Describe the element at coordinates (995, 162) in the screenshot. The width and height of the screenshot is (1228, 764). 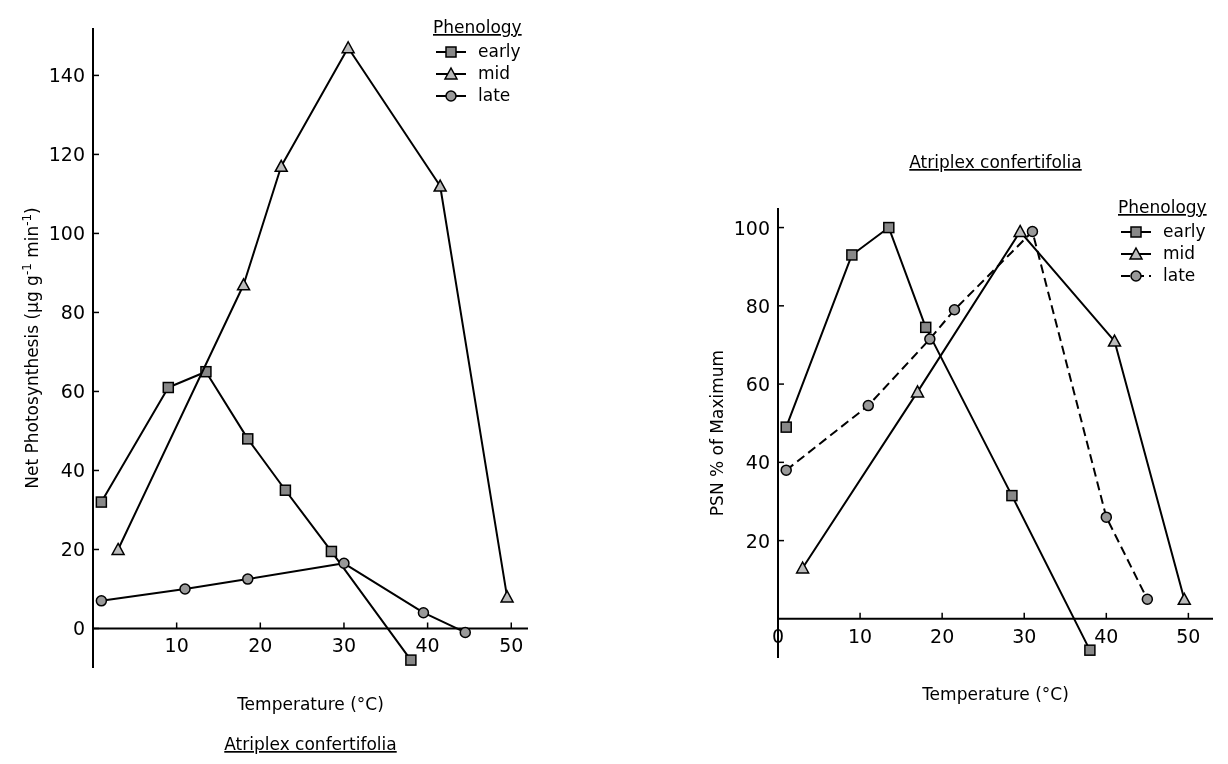
I see `chart-title: Atriplex confertifolia` at that location.